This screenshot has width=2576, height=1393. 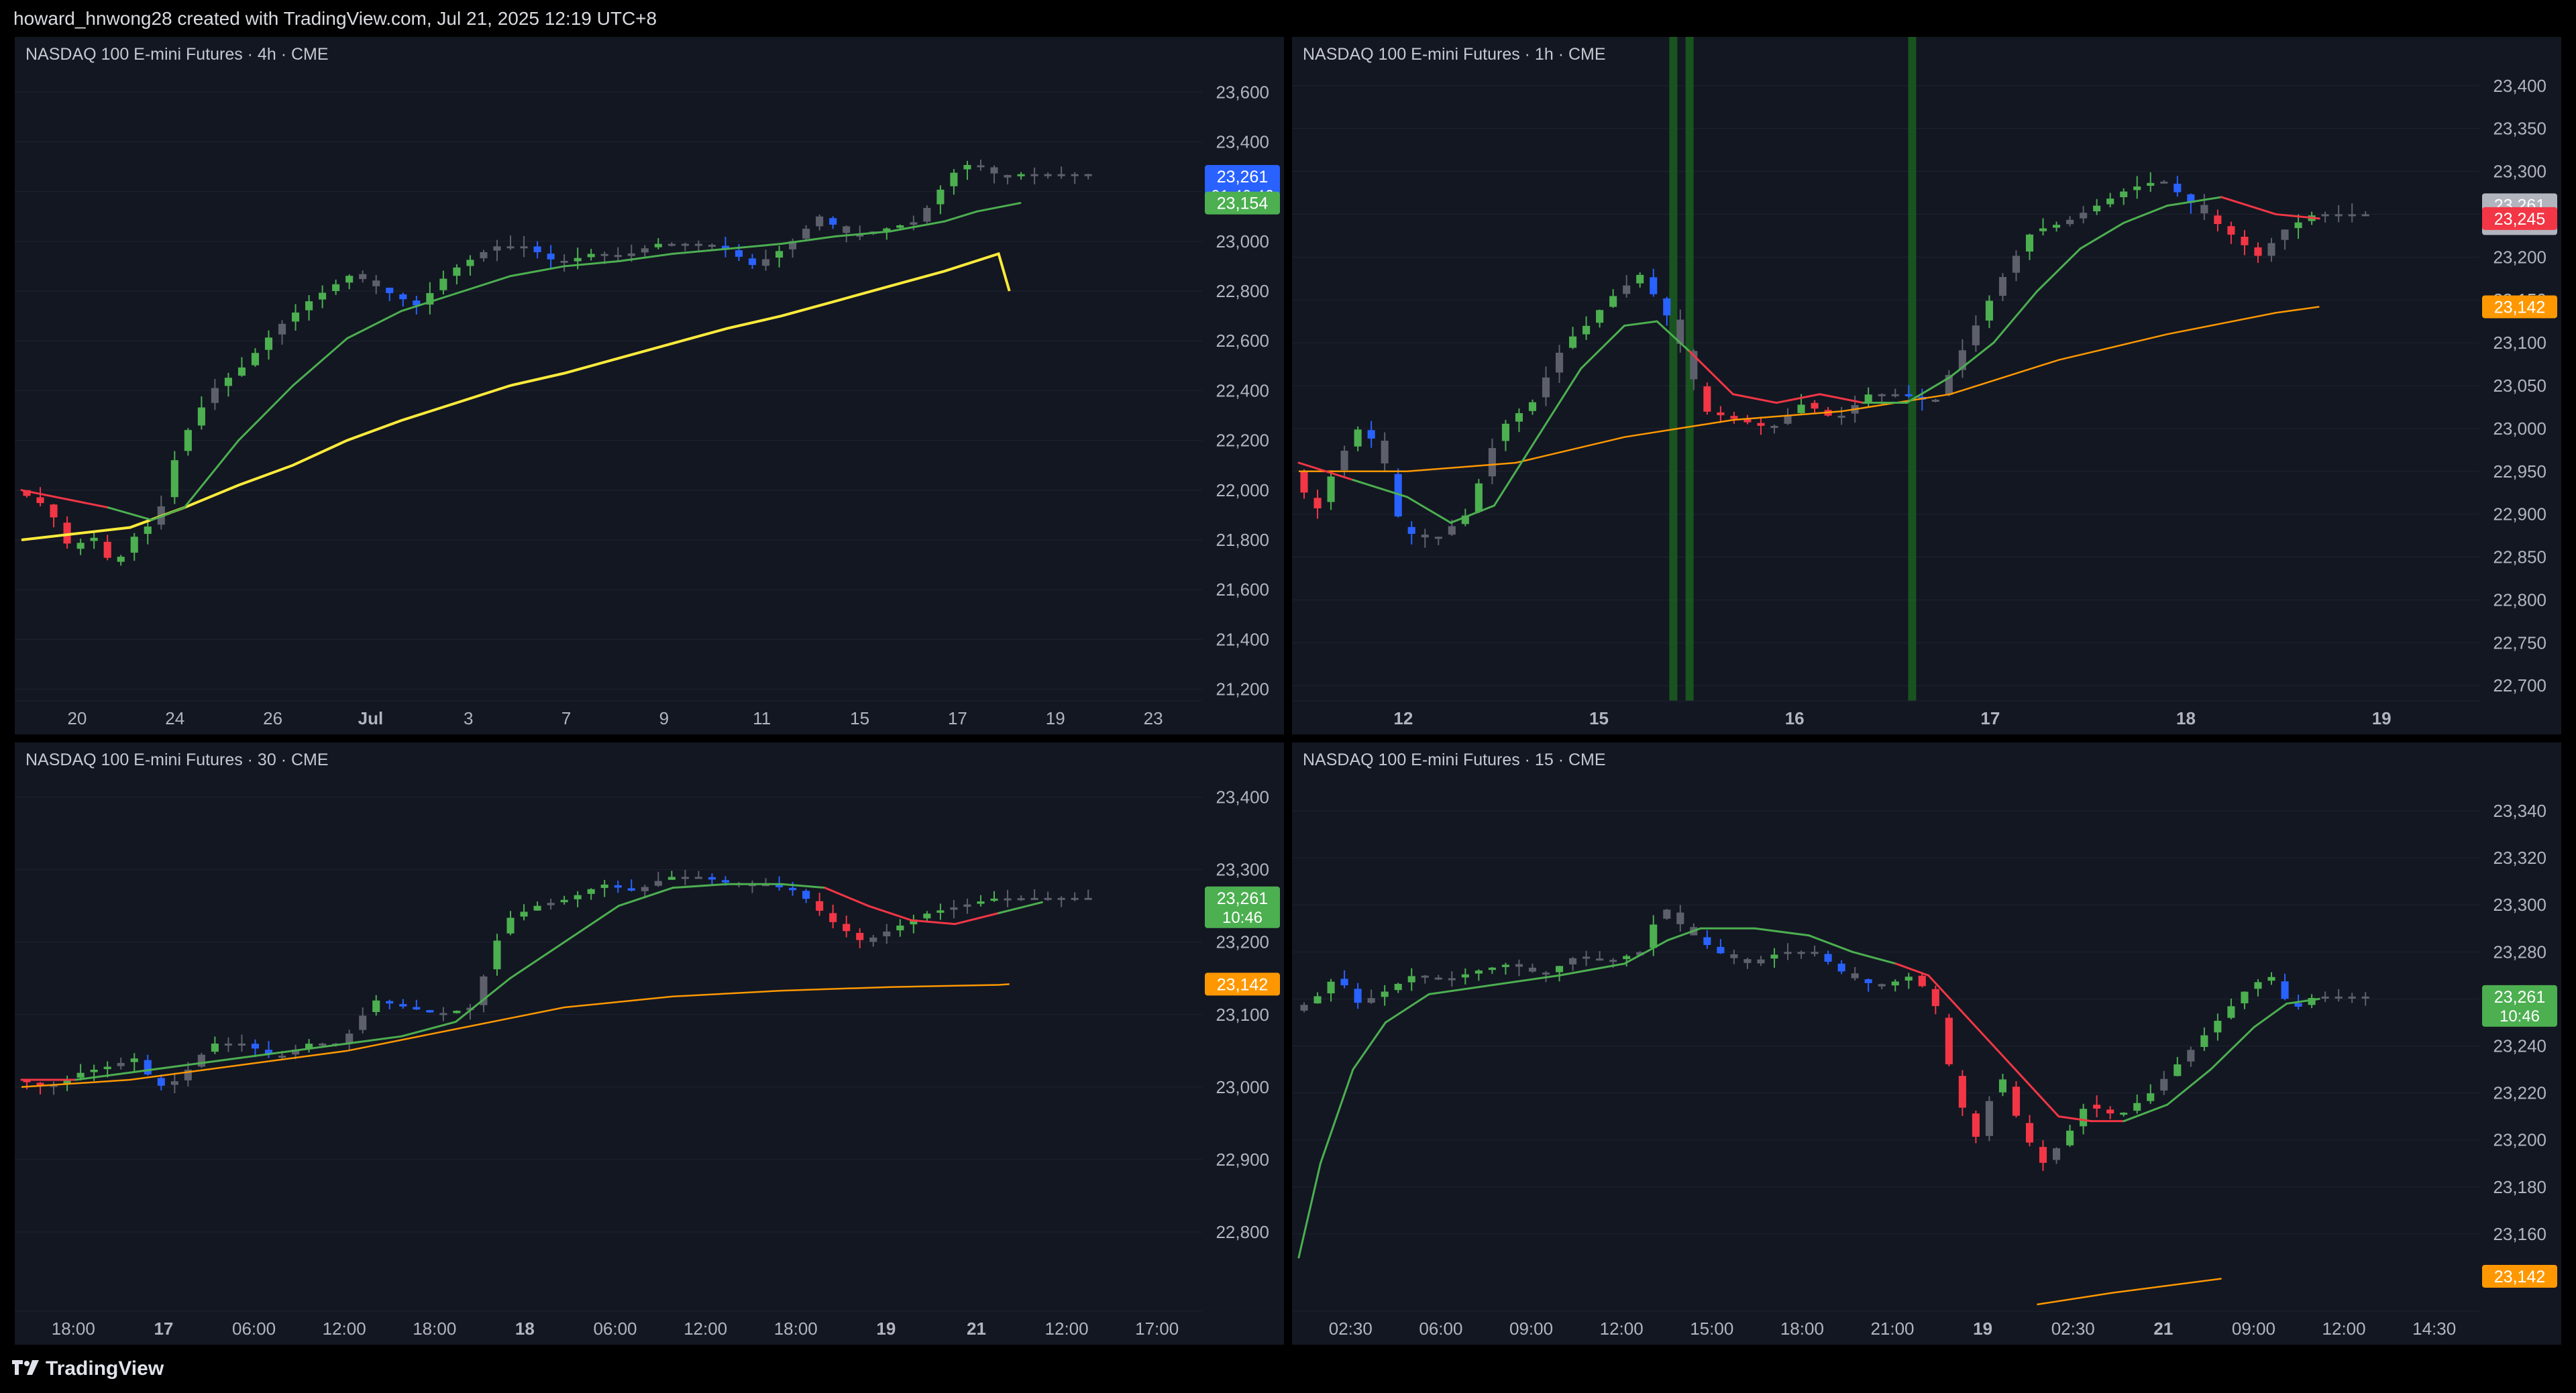 I want to click on price-label-text: 23,154, so click(x=1243, y=204).